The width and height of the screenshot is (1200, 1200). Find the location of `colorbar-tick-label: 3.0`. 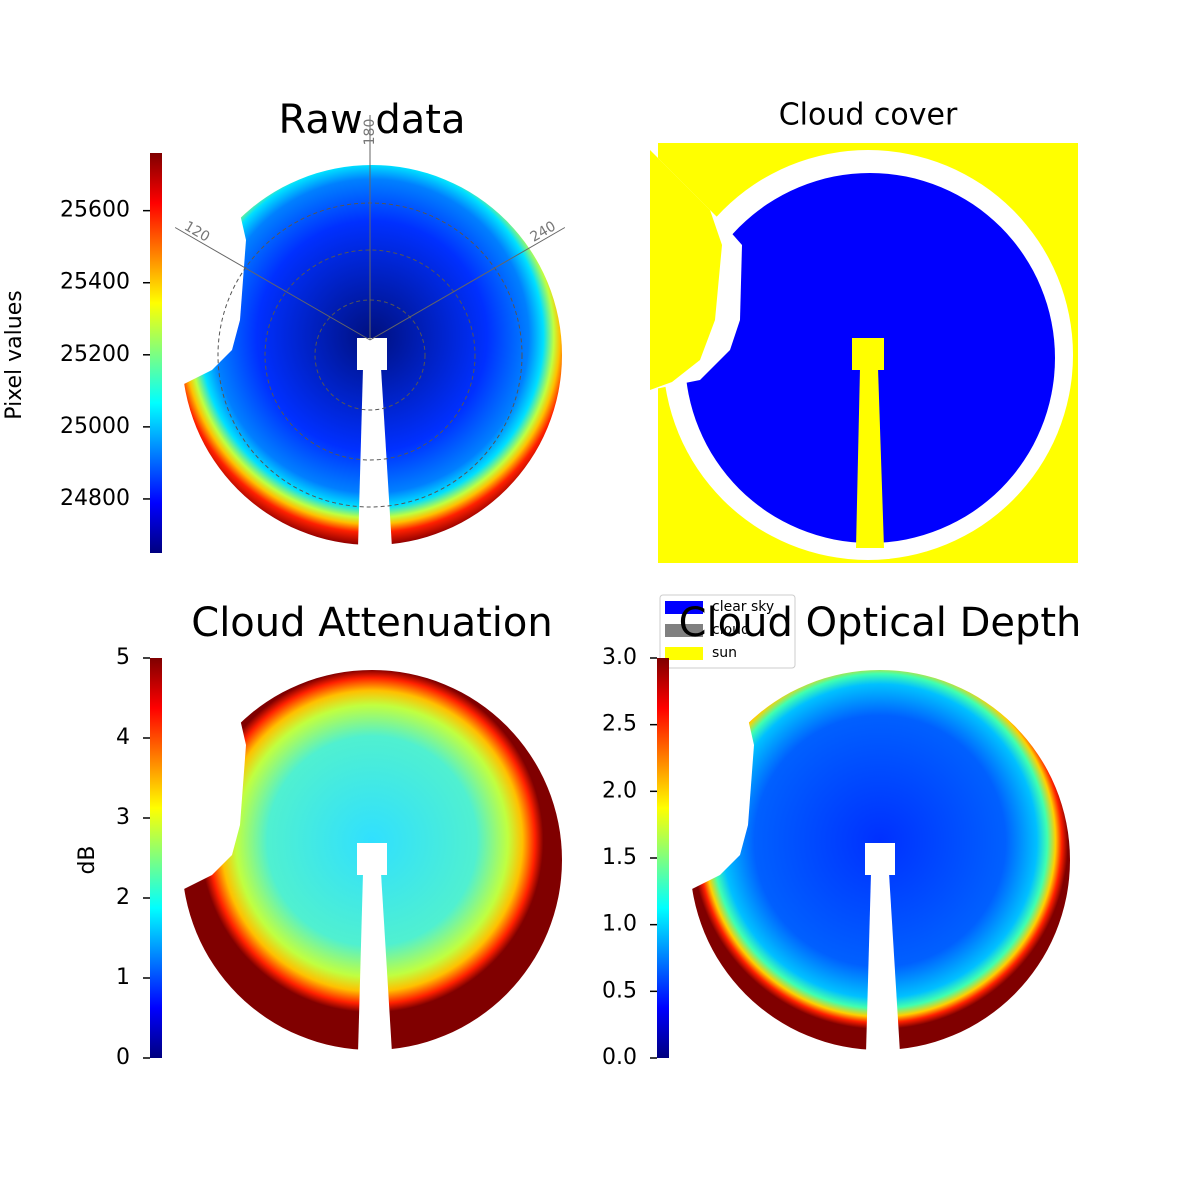

colorbar-tick-label: 3.0 is located at coordinates (619, 657).